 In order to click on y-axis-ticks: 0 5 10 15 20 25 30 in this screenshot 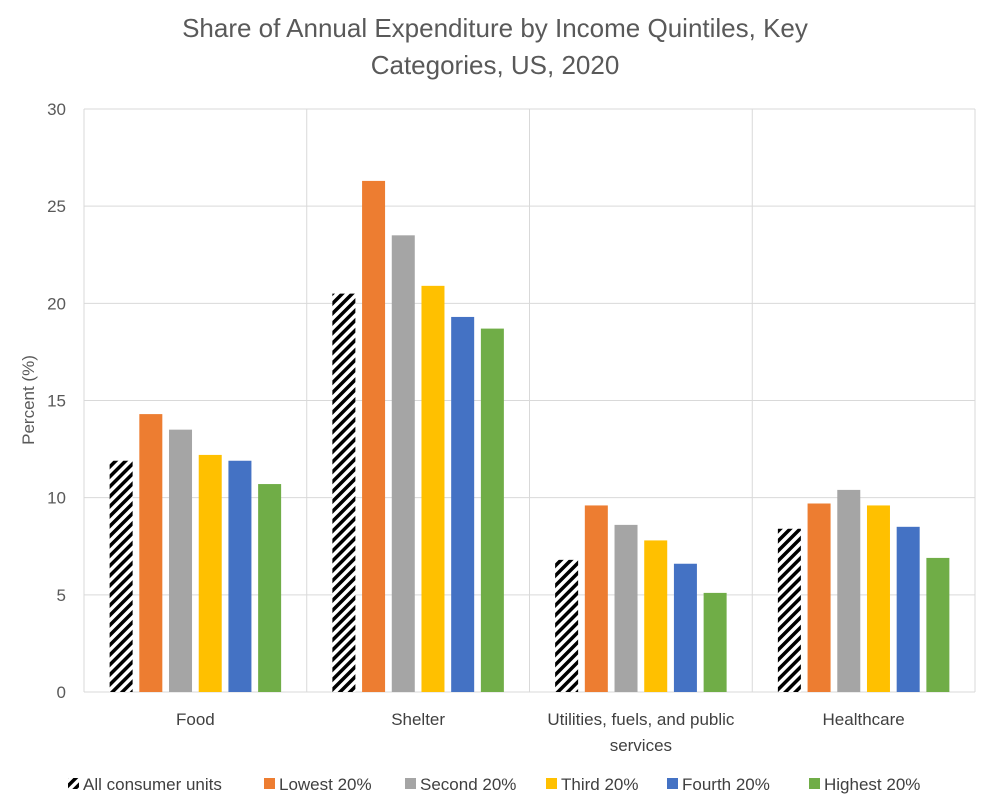, I will do `click(56, 401)`.